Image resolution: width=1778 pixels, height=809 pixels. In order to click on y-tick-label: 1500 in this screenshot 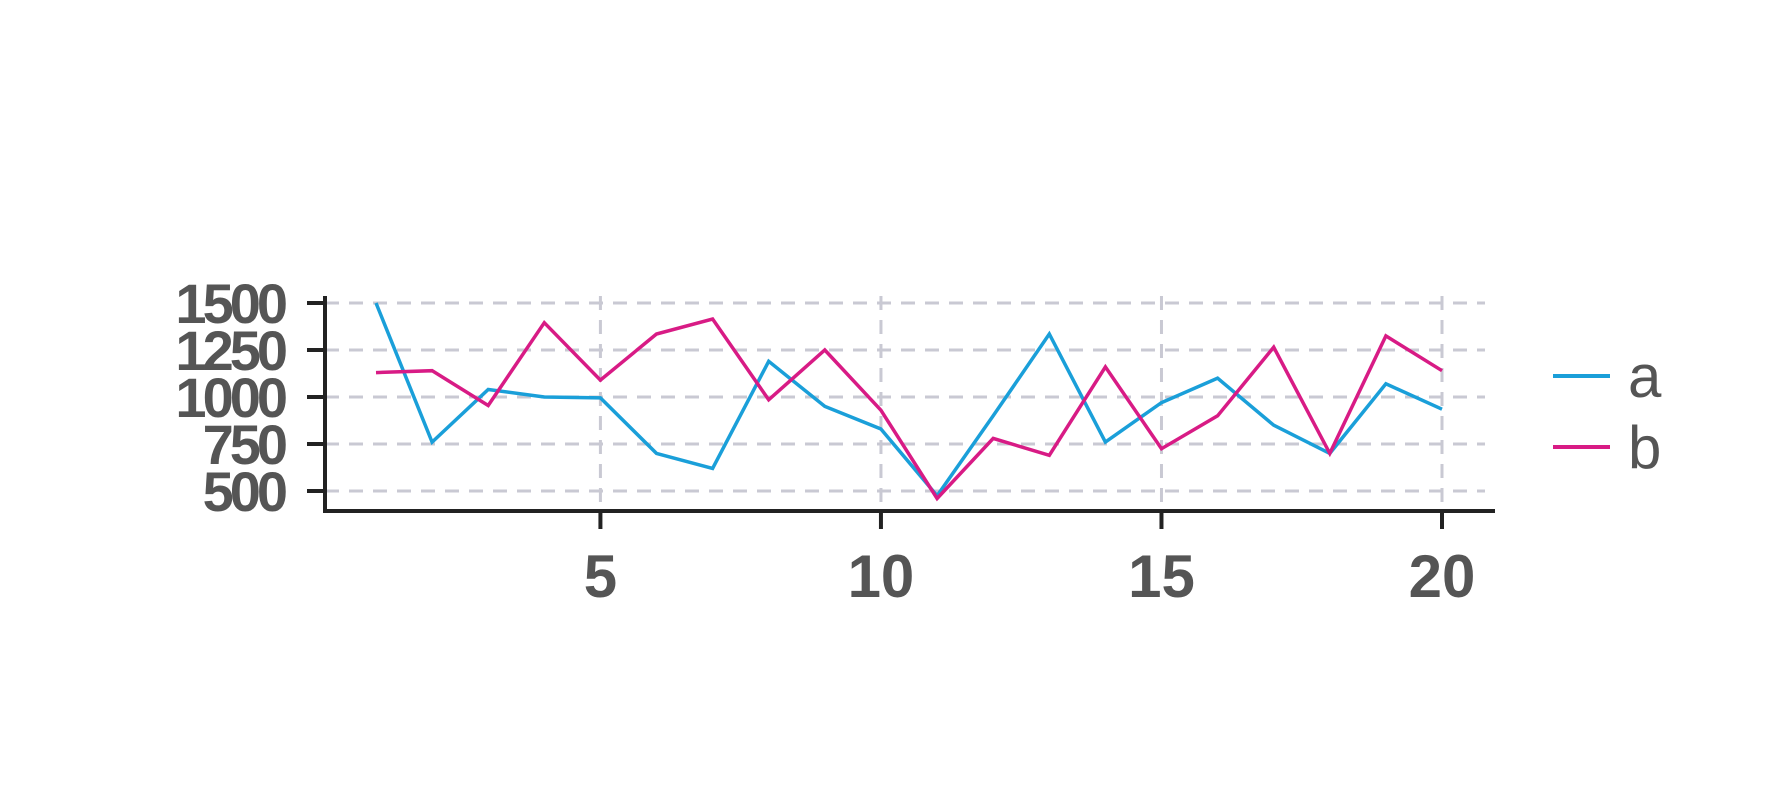, I will do `click(230, 303)`.